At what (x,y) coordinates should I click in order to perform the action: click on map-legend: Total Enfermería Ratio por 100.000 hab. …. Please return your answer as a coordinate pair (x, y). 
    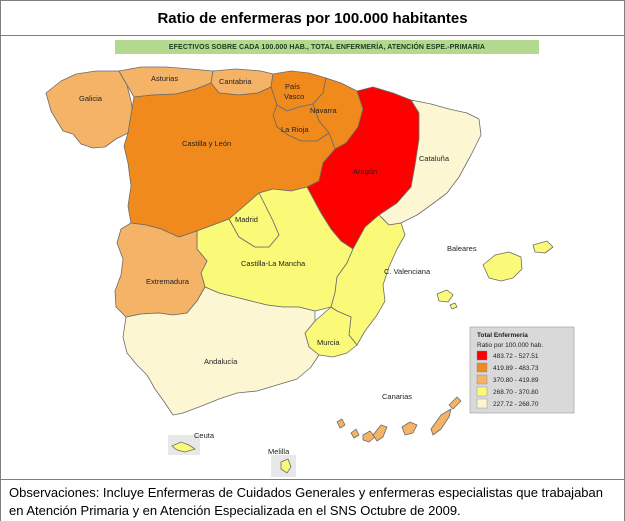
    Looking at the image, I should click on (522, 370).